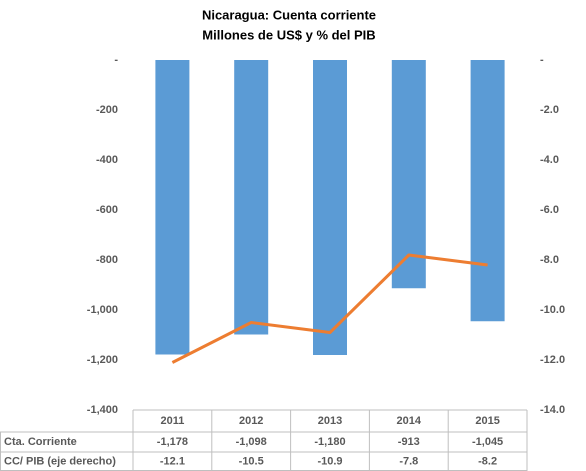 This screenshot has width=586, height=471. I want to click on y2-tick-label: -6.0, so click(549, 210).